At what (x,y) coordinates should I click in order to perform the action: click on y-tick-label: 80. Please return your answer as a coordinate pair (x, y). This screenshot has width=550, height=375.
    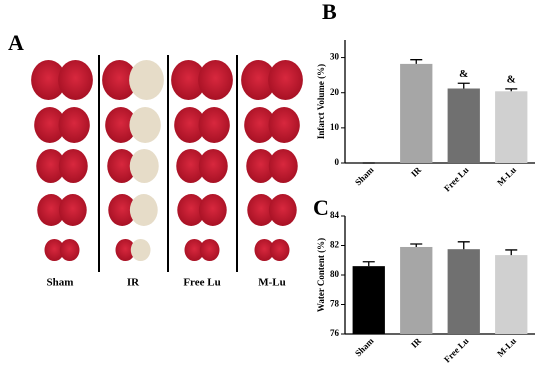
    Looking at the image, I should click on (335, 274).